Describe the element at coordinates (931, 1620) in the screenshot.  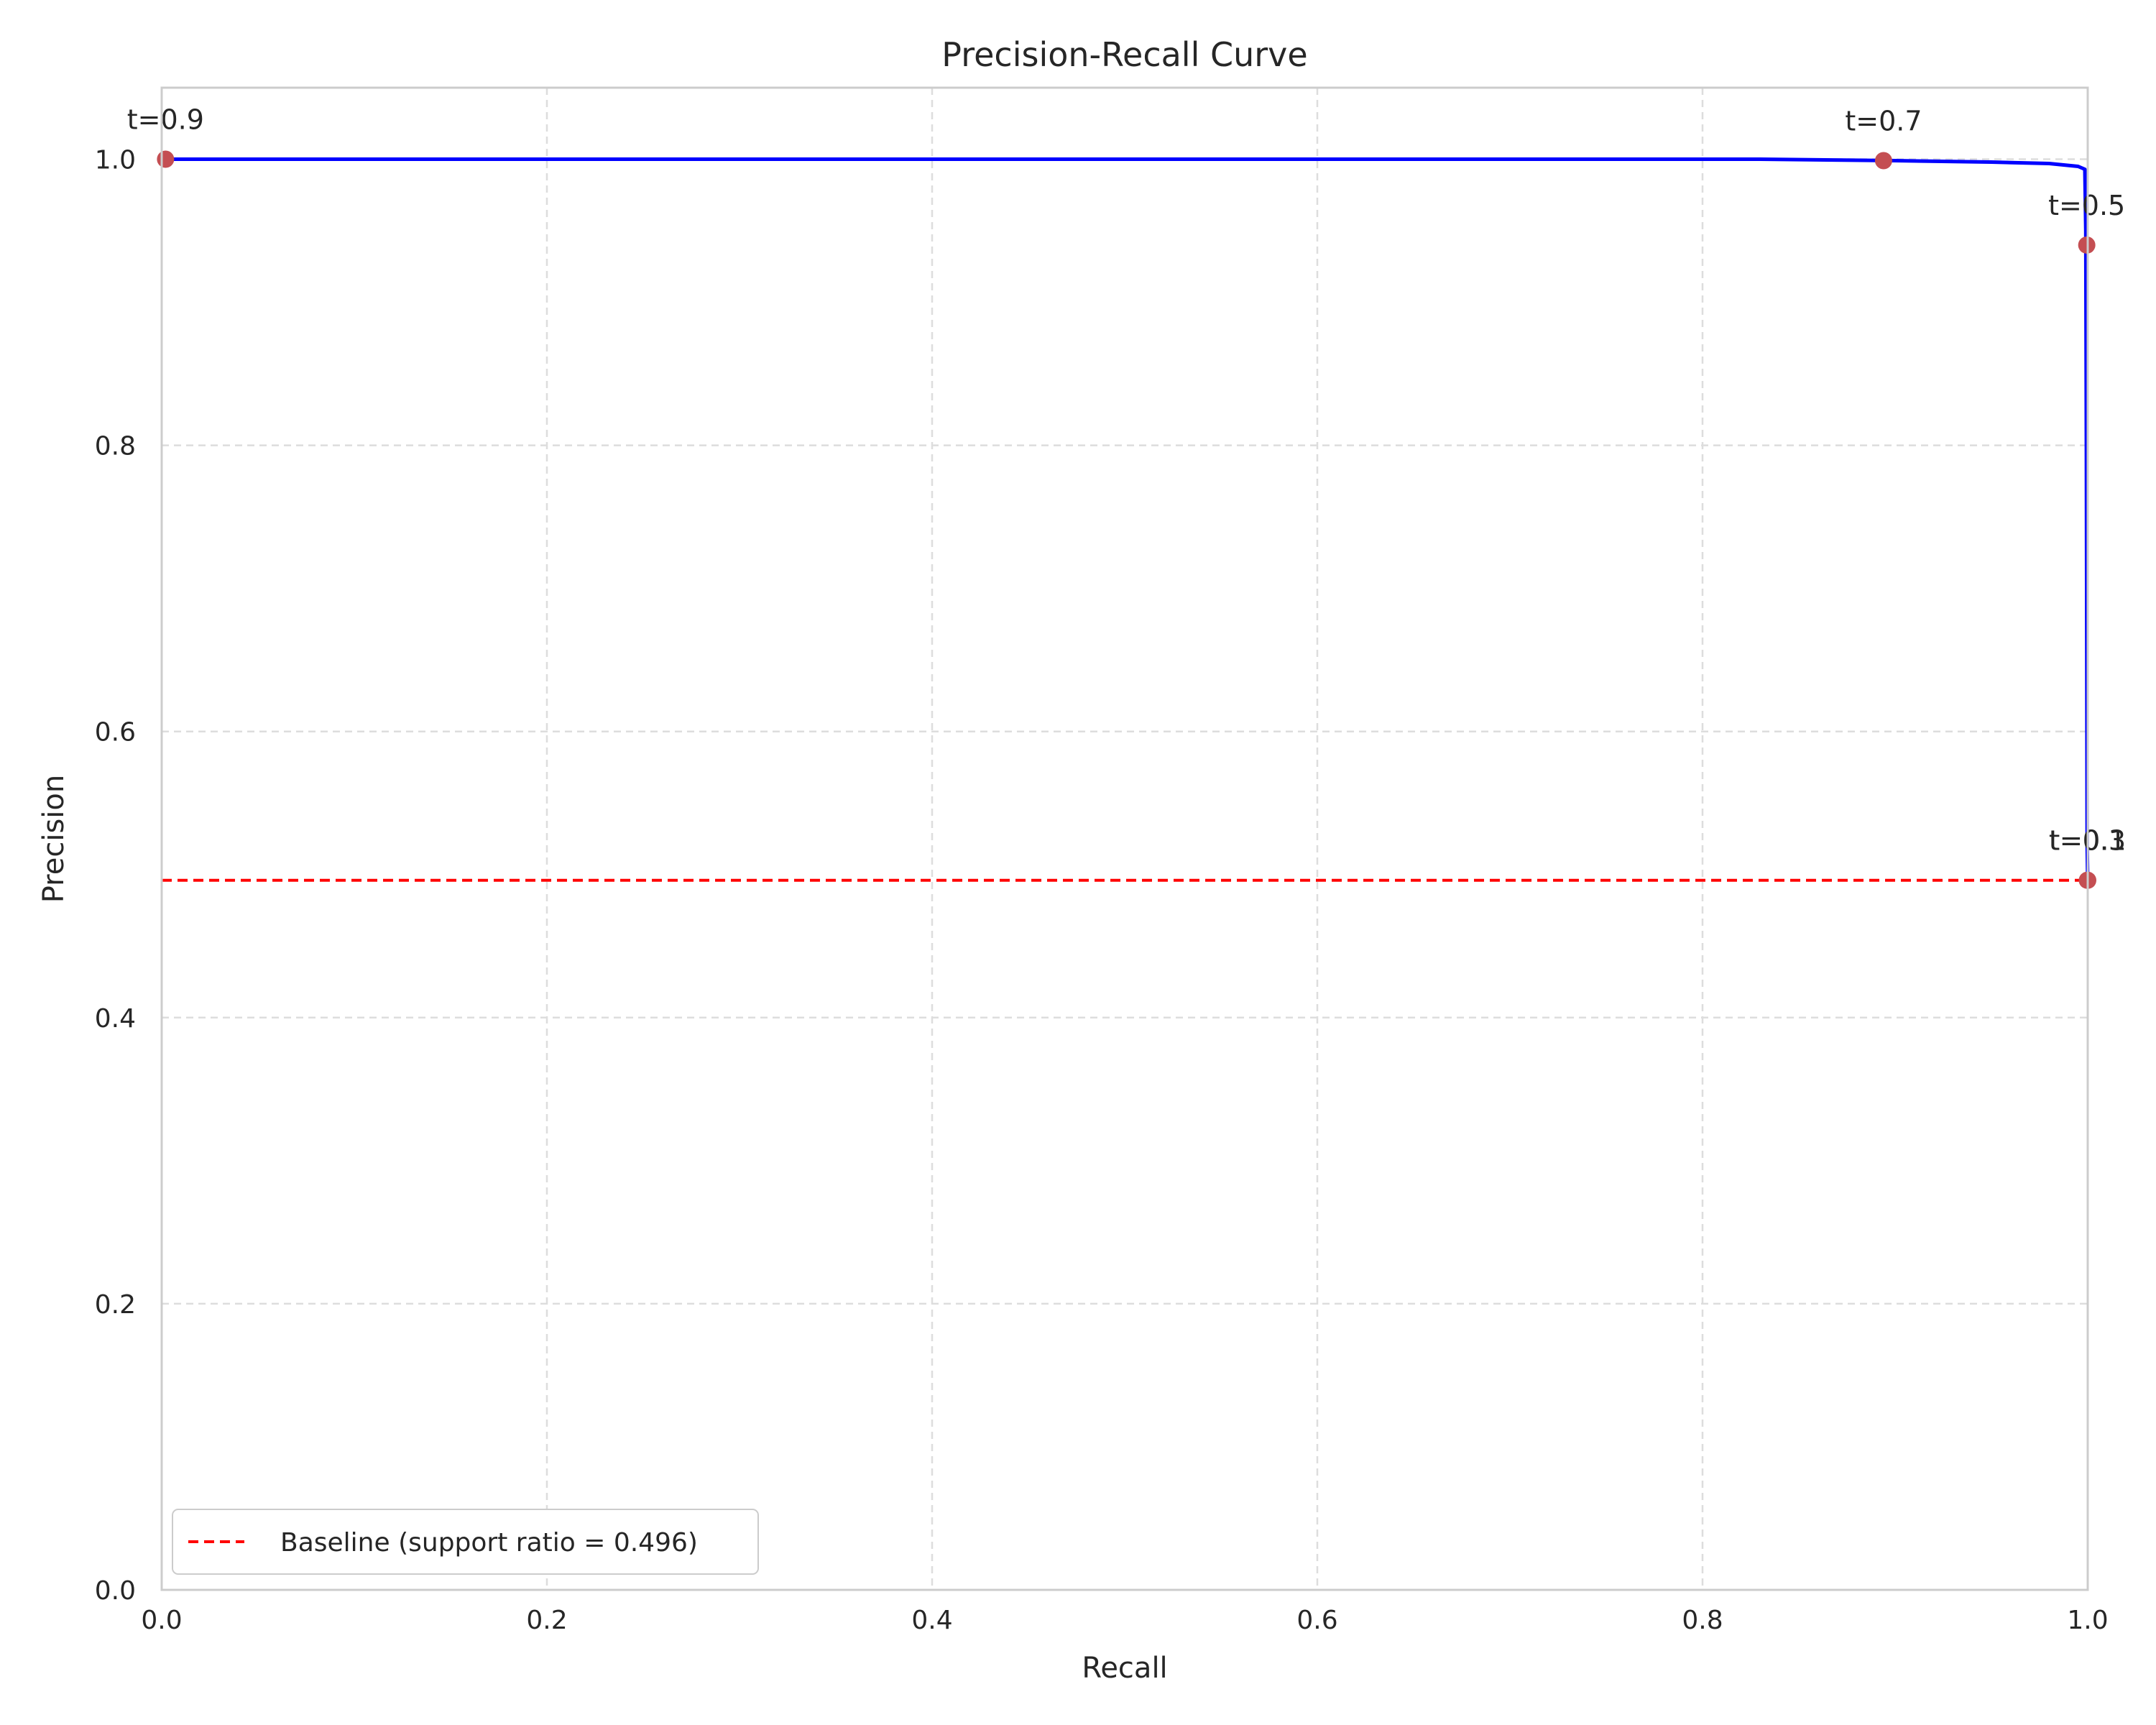
I see `x-tick-label: 0.4` at that location.